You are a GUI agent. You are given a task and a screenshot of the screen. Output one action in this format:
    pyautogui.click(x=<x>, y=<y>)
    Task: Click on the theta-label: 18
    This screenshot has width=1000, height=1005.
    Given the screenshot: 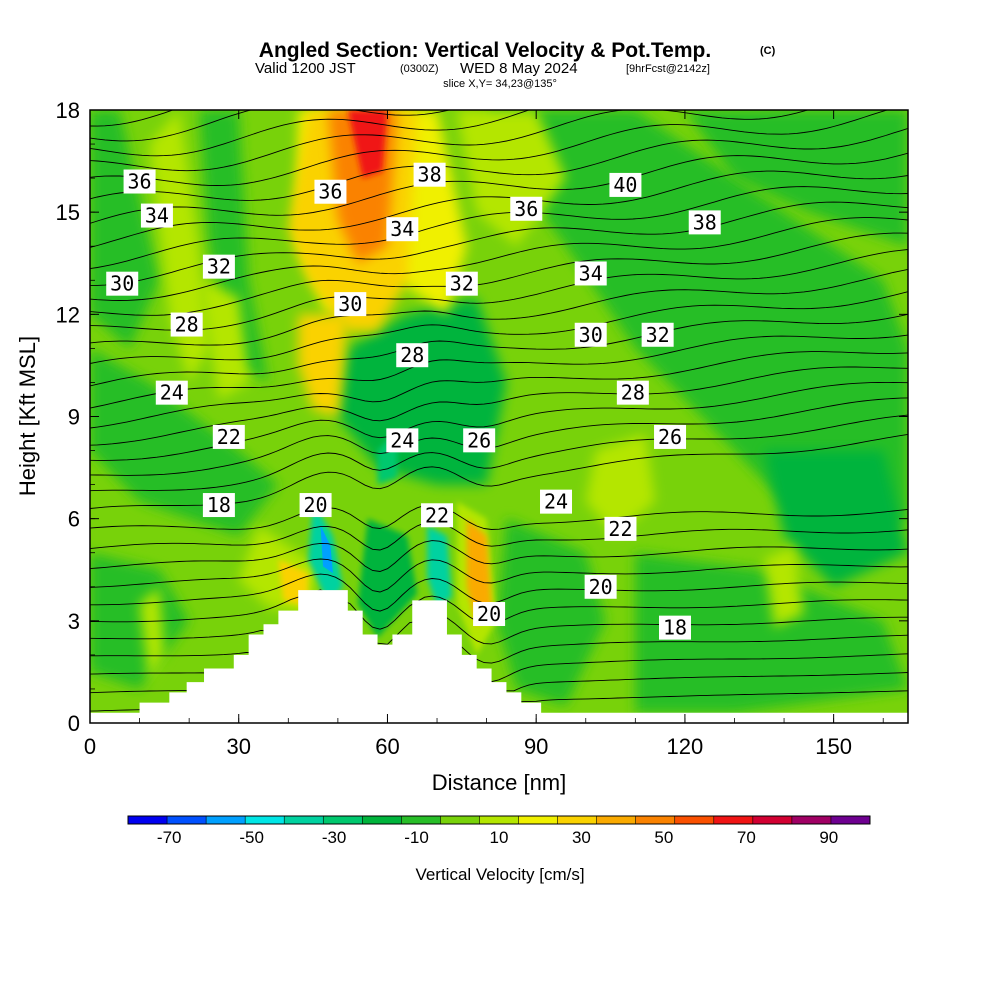 What is the action you would take?
    pyautogui.click(x=218, y=505)
    